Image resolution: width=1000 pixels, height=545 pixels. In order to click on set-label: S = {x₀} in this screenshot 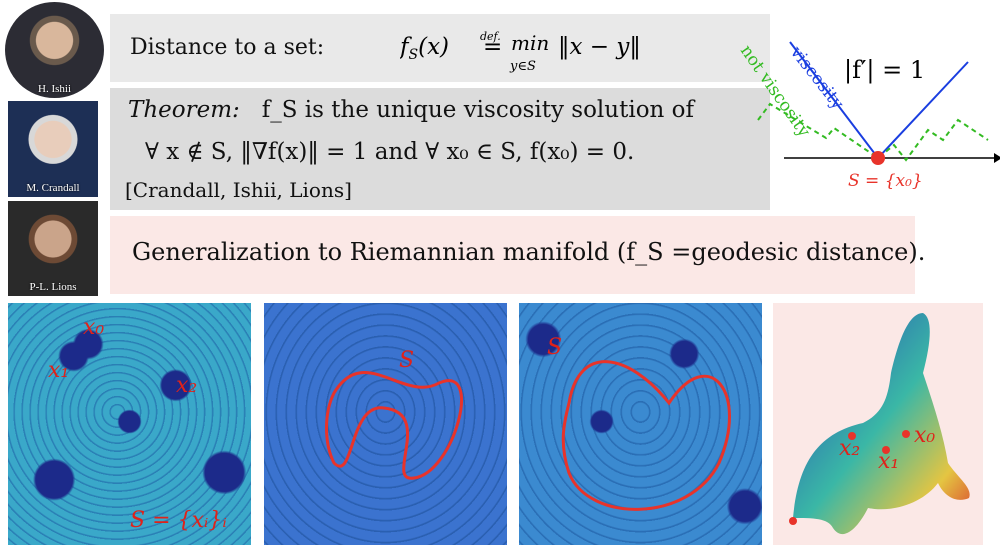, I will do `click(885, 181)`.